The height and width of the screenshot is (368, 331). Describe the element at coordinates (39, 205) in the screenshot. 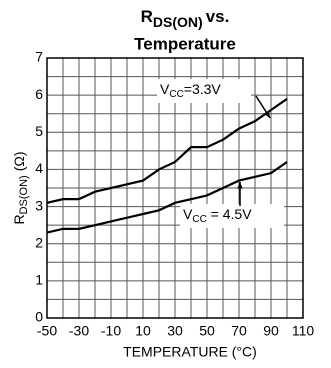

I see `y-tick-label: 3` at that location.